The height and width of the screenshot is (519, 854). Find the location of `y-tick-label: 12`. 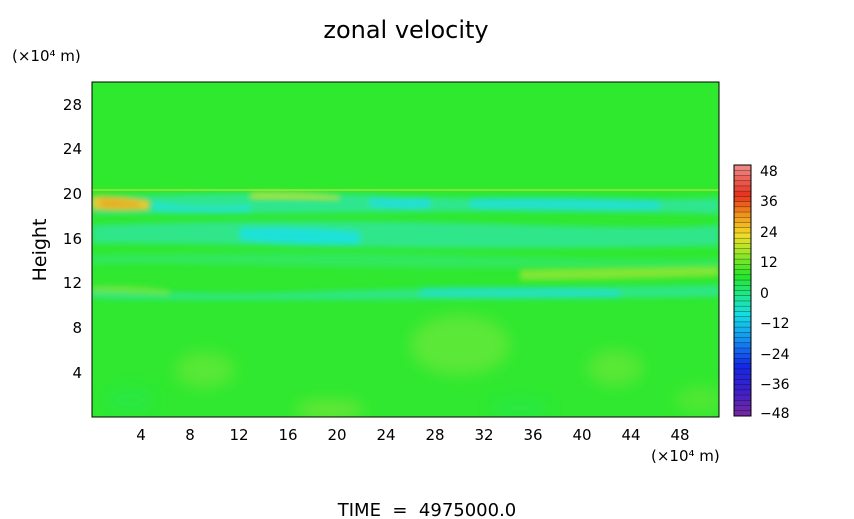

y-tick-label: 12 is located at coordinates (72, 283).